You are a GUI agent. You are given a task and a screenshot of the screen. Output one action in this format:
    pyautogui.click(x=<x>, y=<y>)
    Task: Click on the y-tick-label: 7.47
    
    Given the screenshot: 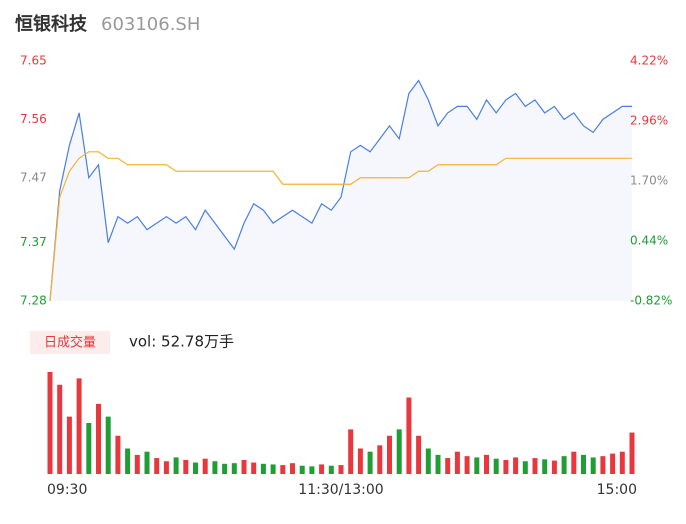 What is the action you would take?
    pyautogui.click(x=33, y=177)
    